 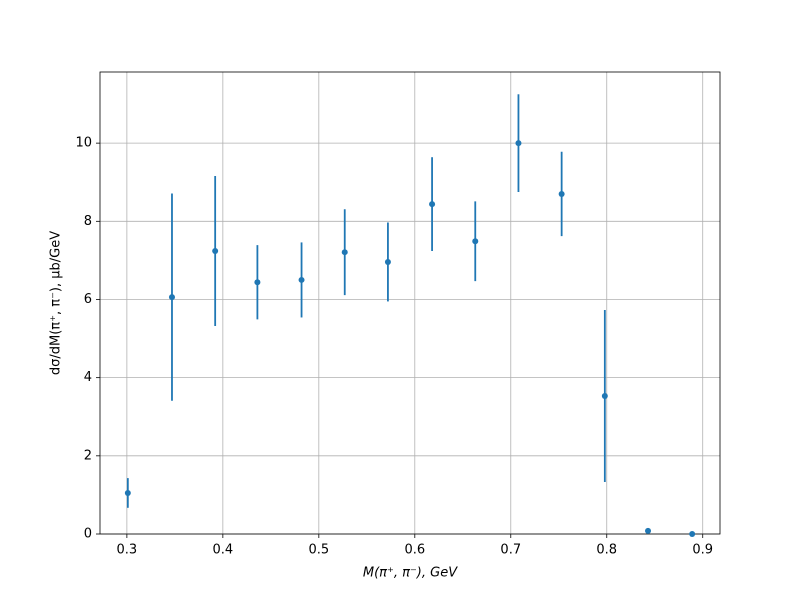 What do you see at coordinates (702, 550) in the screenshot?
I see `x-tick-label: 0.9` at bounding box center [702, 550].